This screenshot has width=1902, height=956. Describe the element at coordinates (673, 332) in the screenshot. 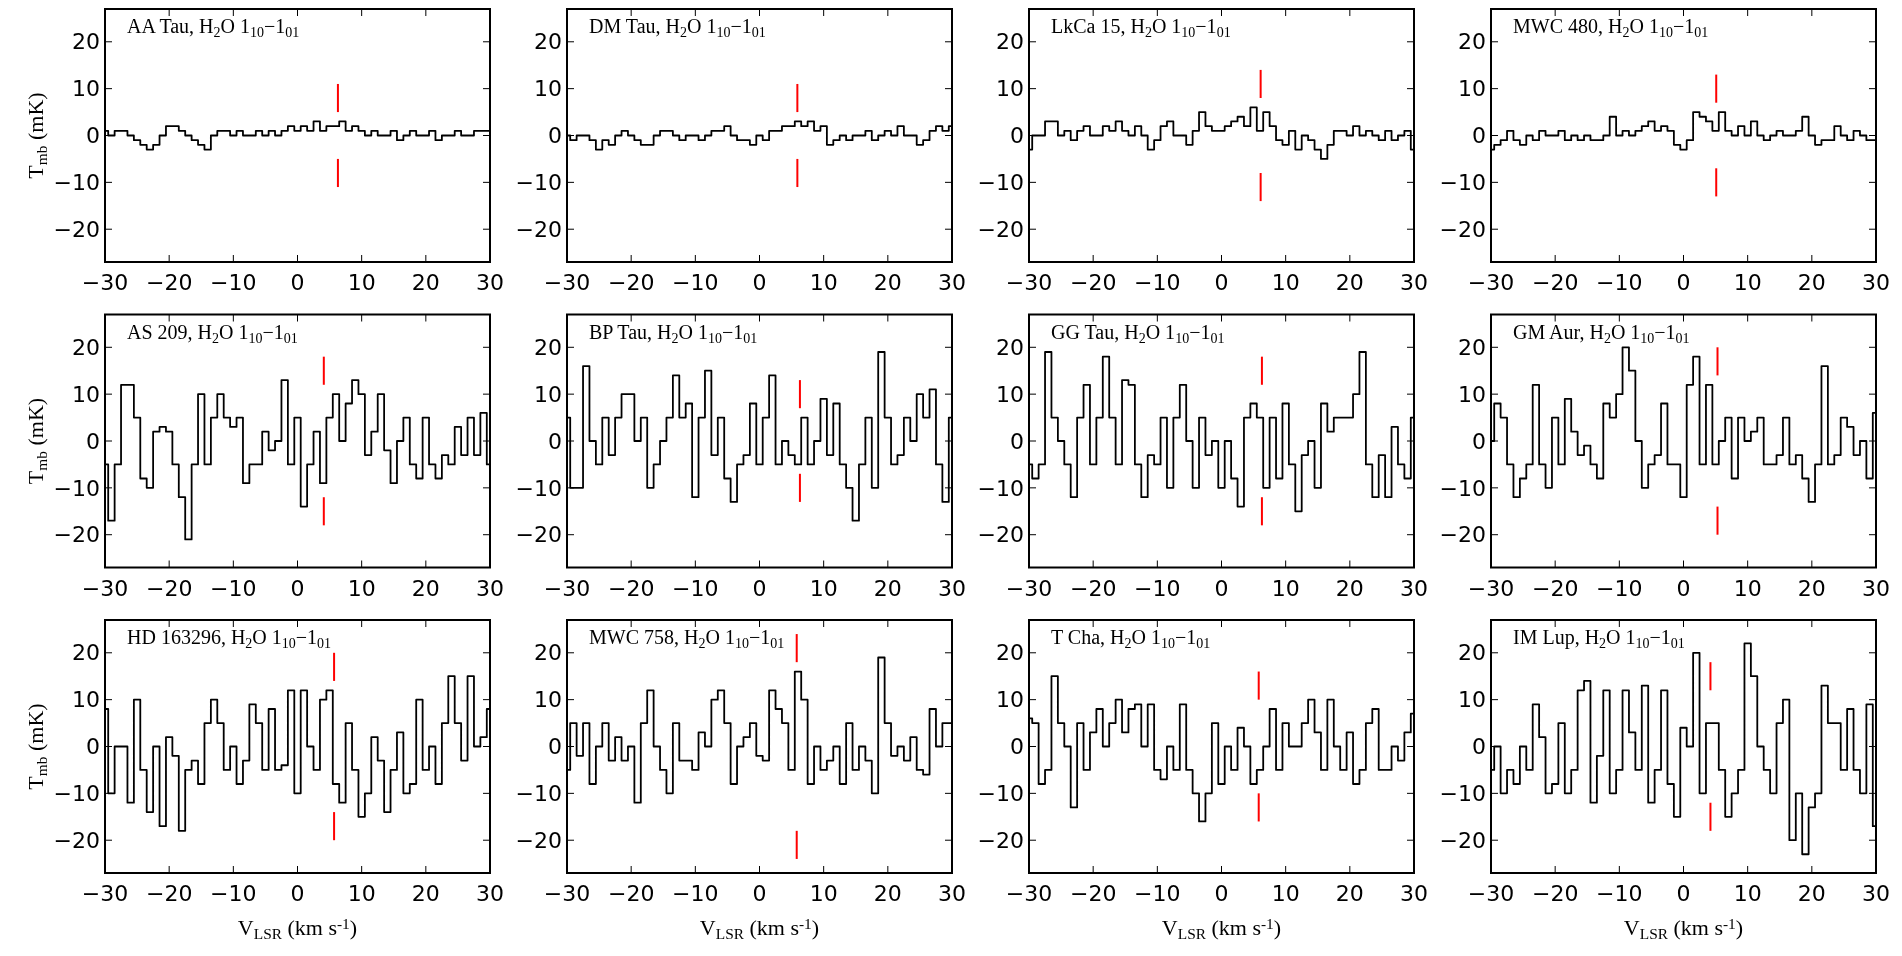

I see `chart-title: BP Tau, H$_{2}$O 1$_{10}$−1$_{01}$` at that location.